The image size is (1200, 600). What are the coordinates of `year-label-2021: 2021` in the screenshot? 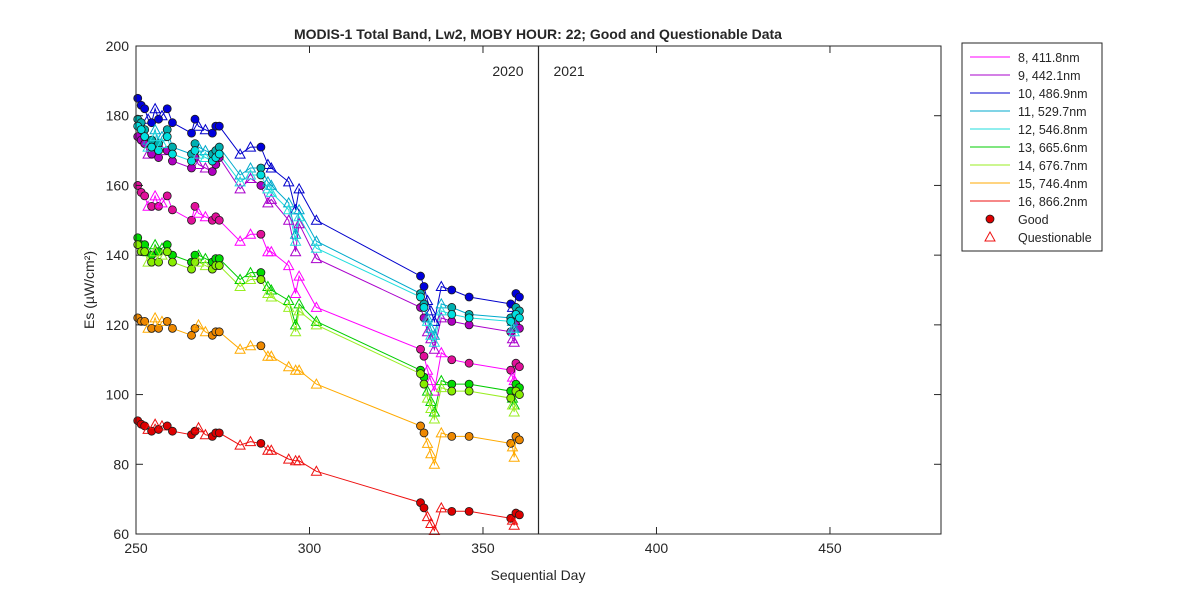 It's located at (569, 71).